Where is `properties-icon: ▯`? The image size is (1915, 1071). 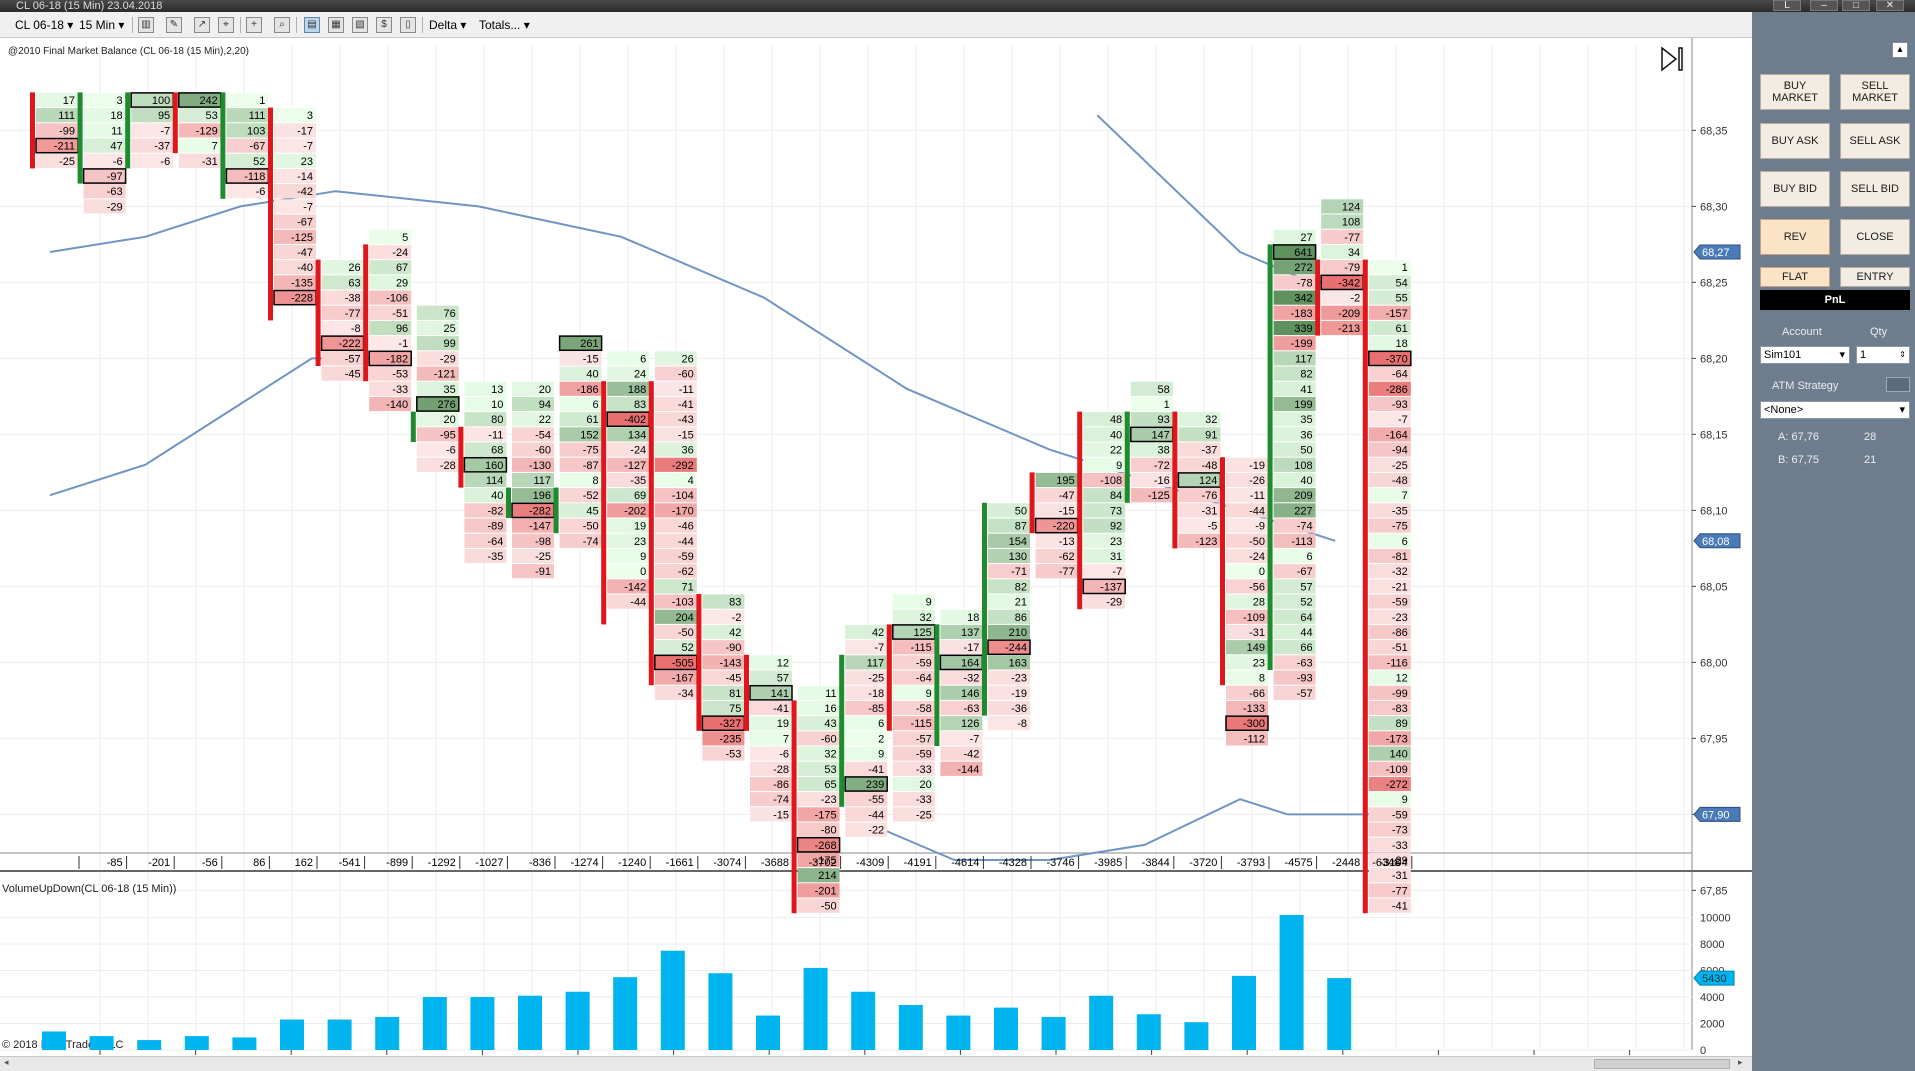
properties-icon: ▯ is located at coordinates (408, 25).